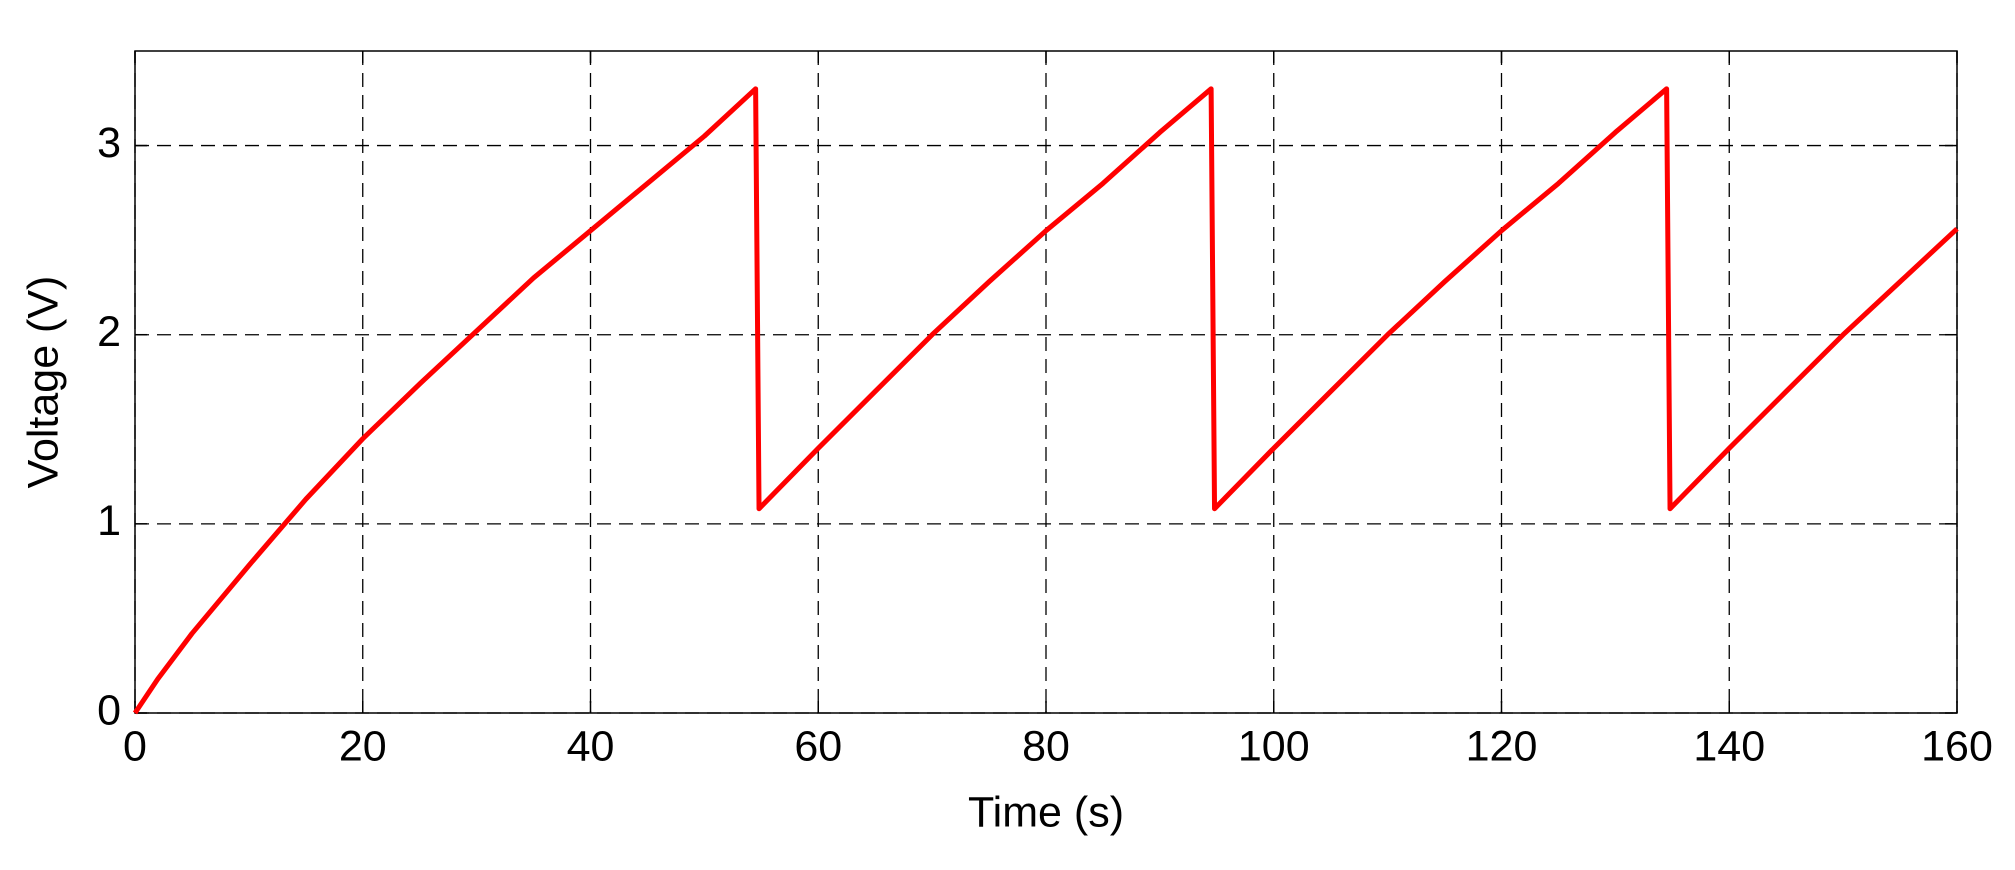 The image size is (2015, 870). I want to click on x-tick-label: 120, so click(1502, 746).